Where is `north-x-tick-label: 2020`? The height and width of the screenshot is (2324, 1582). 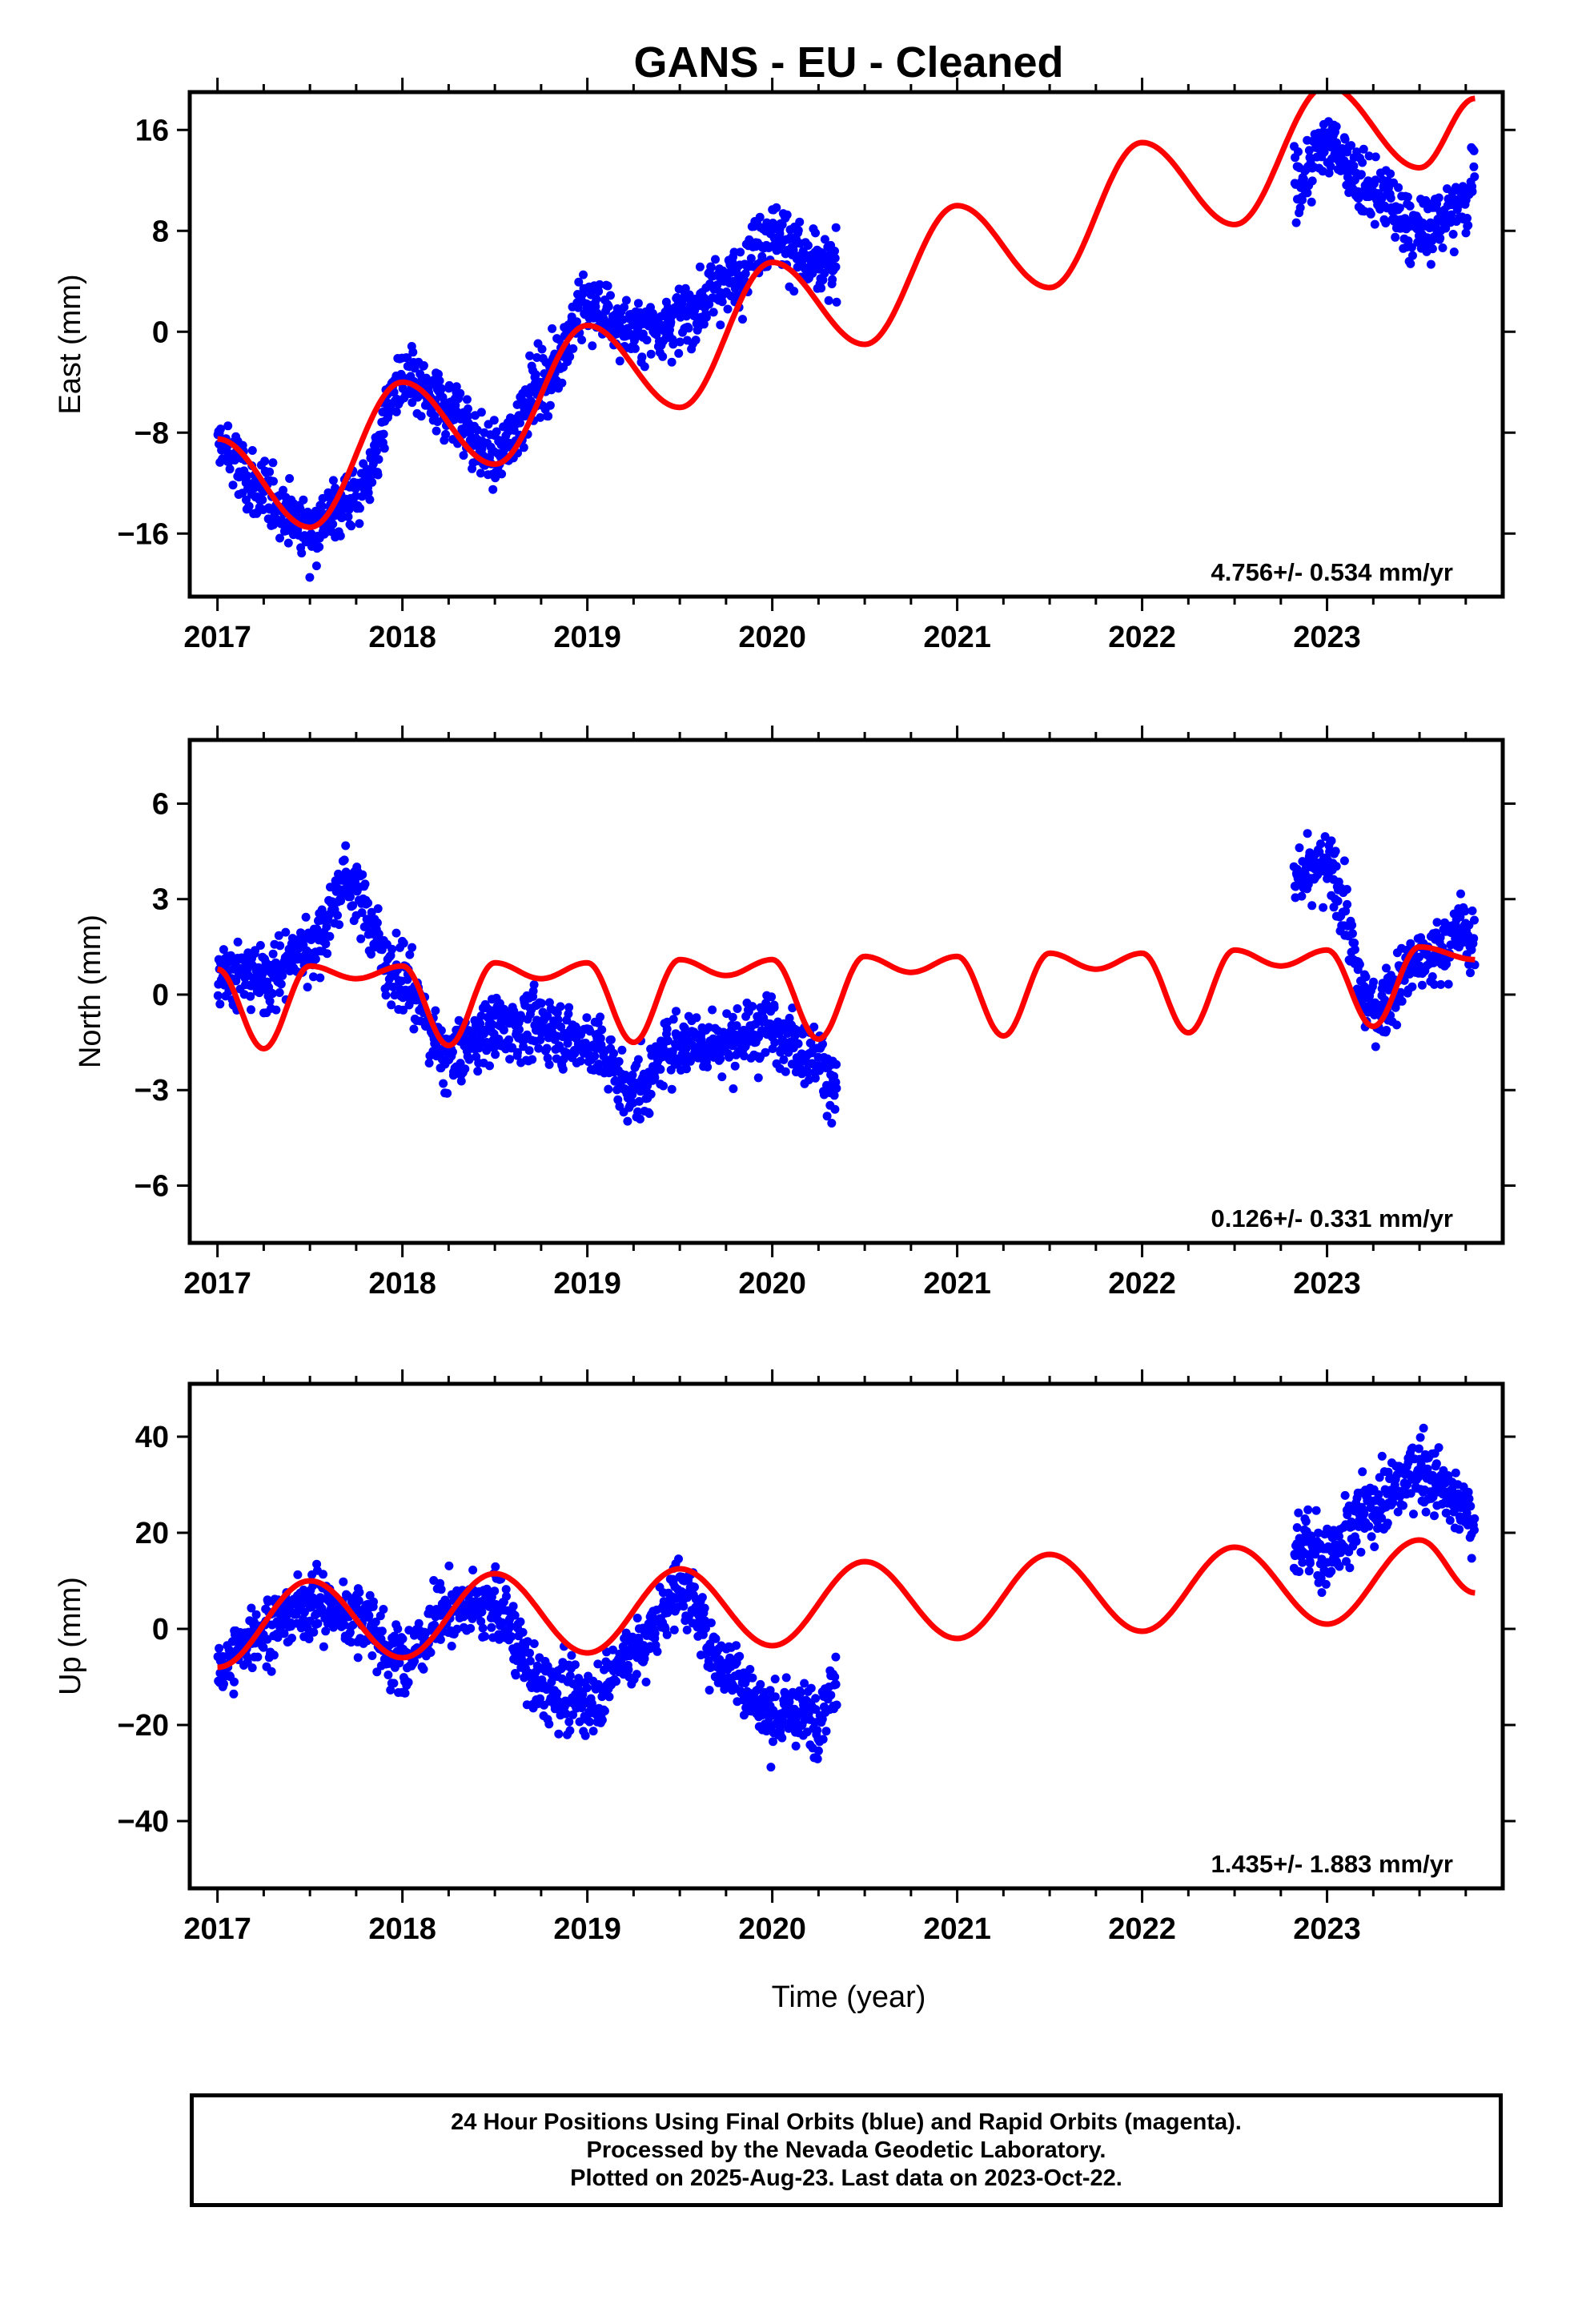 north-x-tick-label: 2020 is located at coordinates (772, 1284).